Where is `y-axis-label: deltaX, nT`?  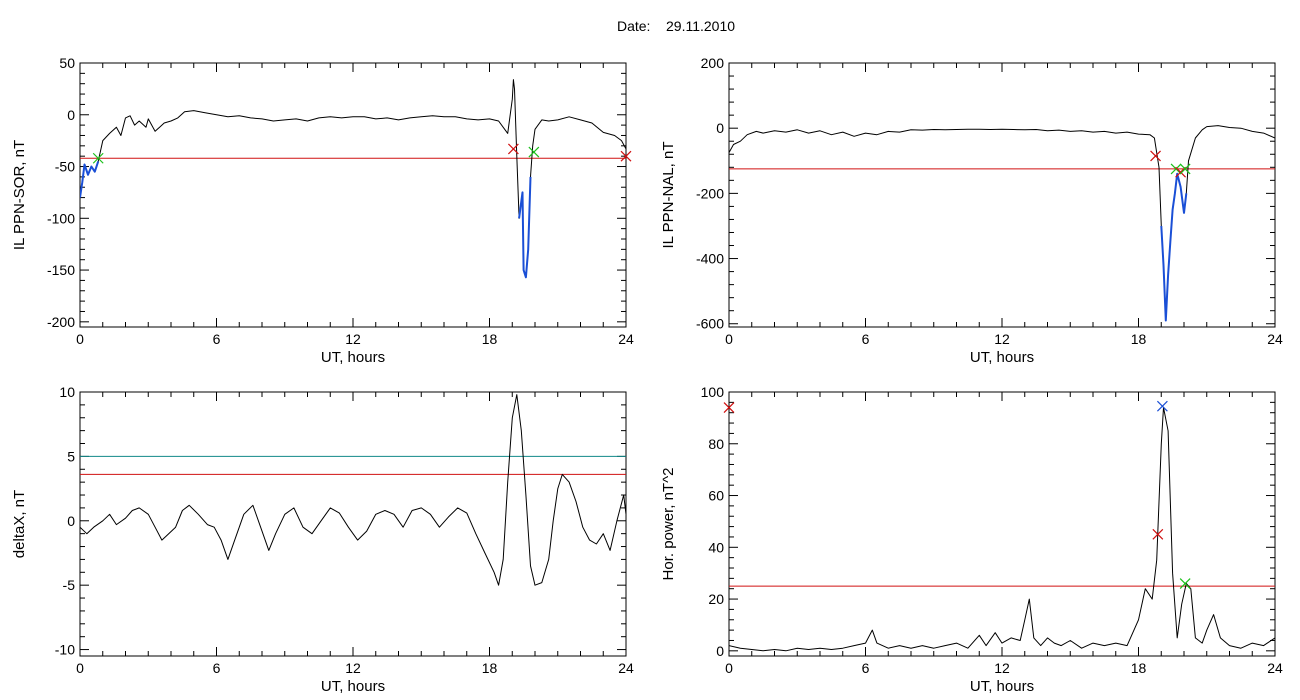
y-axis-label: deltaX, nT is located at coordinates (19, 524).